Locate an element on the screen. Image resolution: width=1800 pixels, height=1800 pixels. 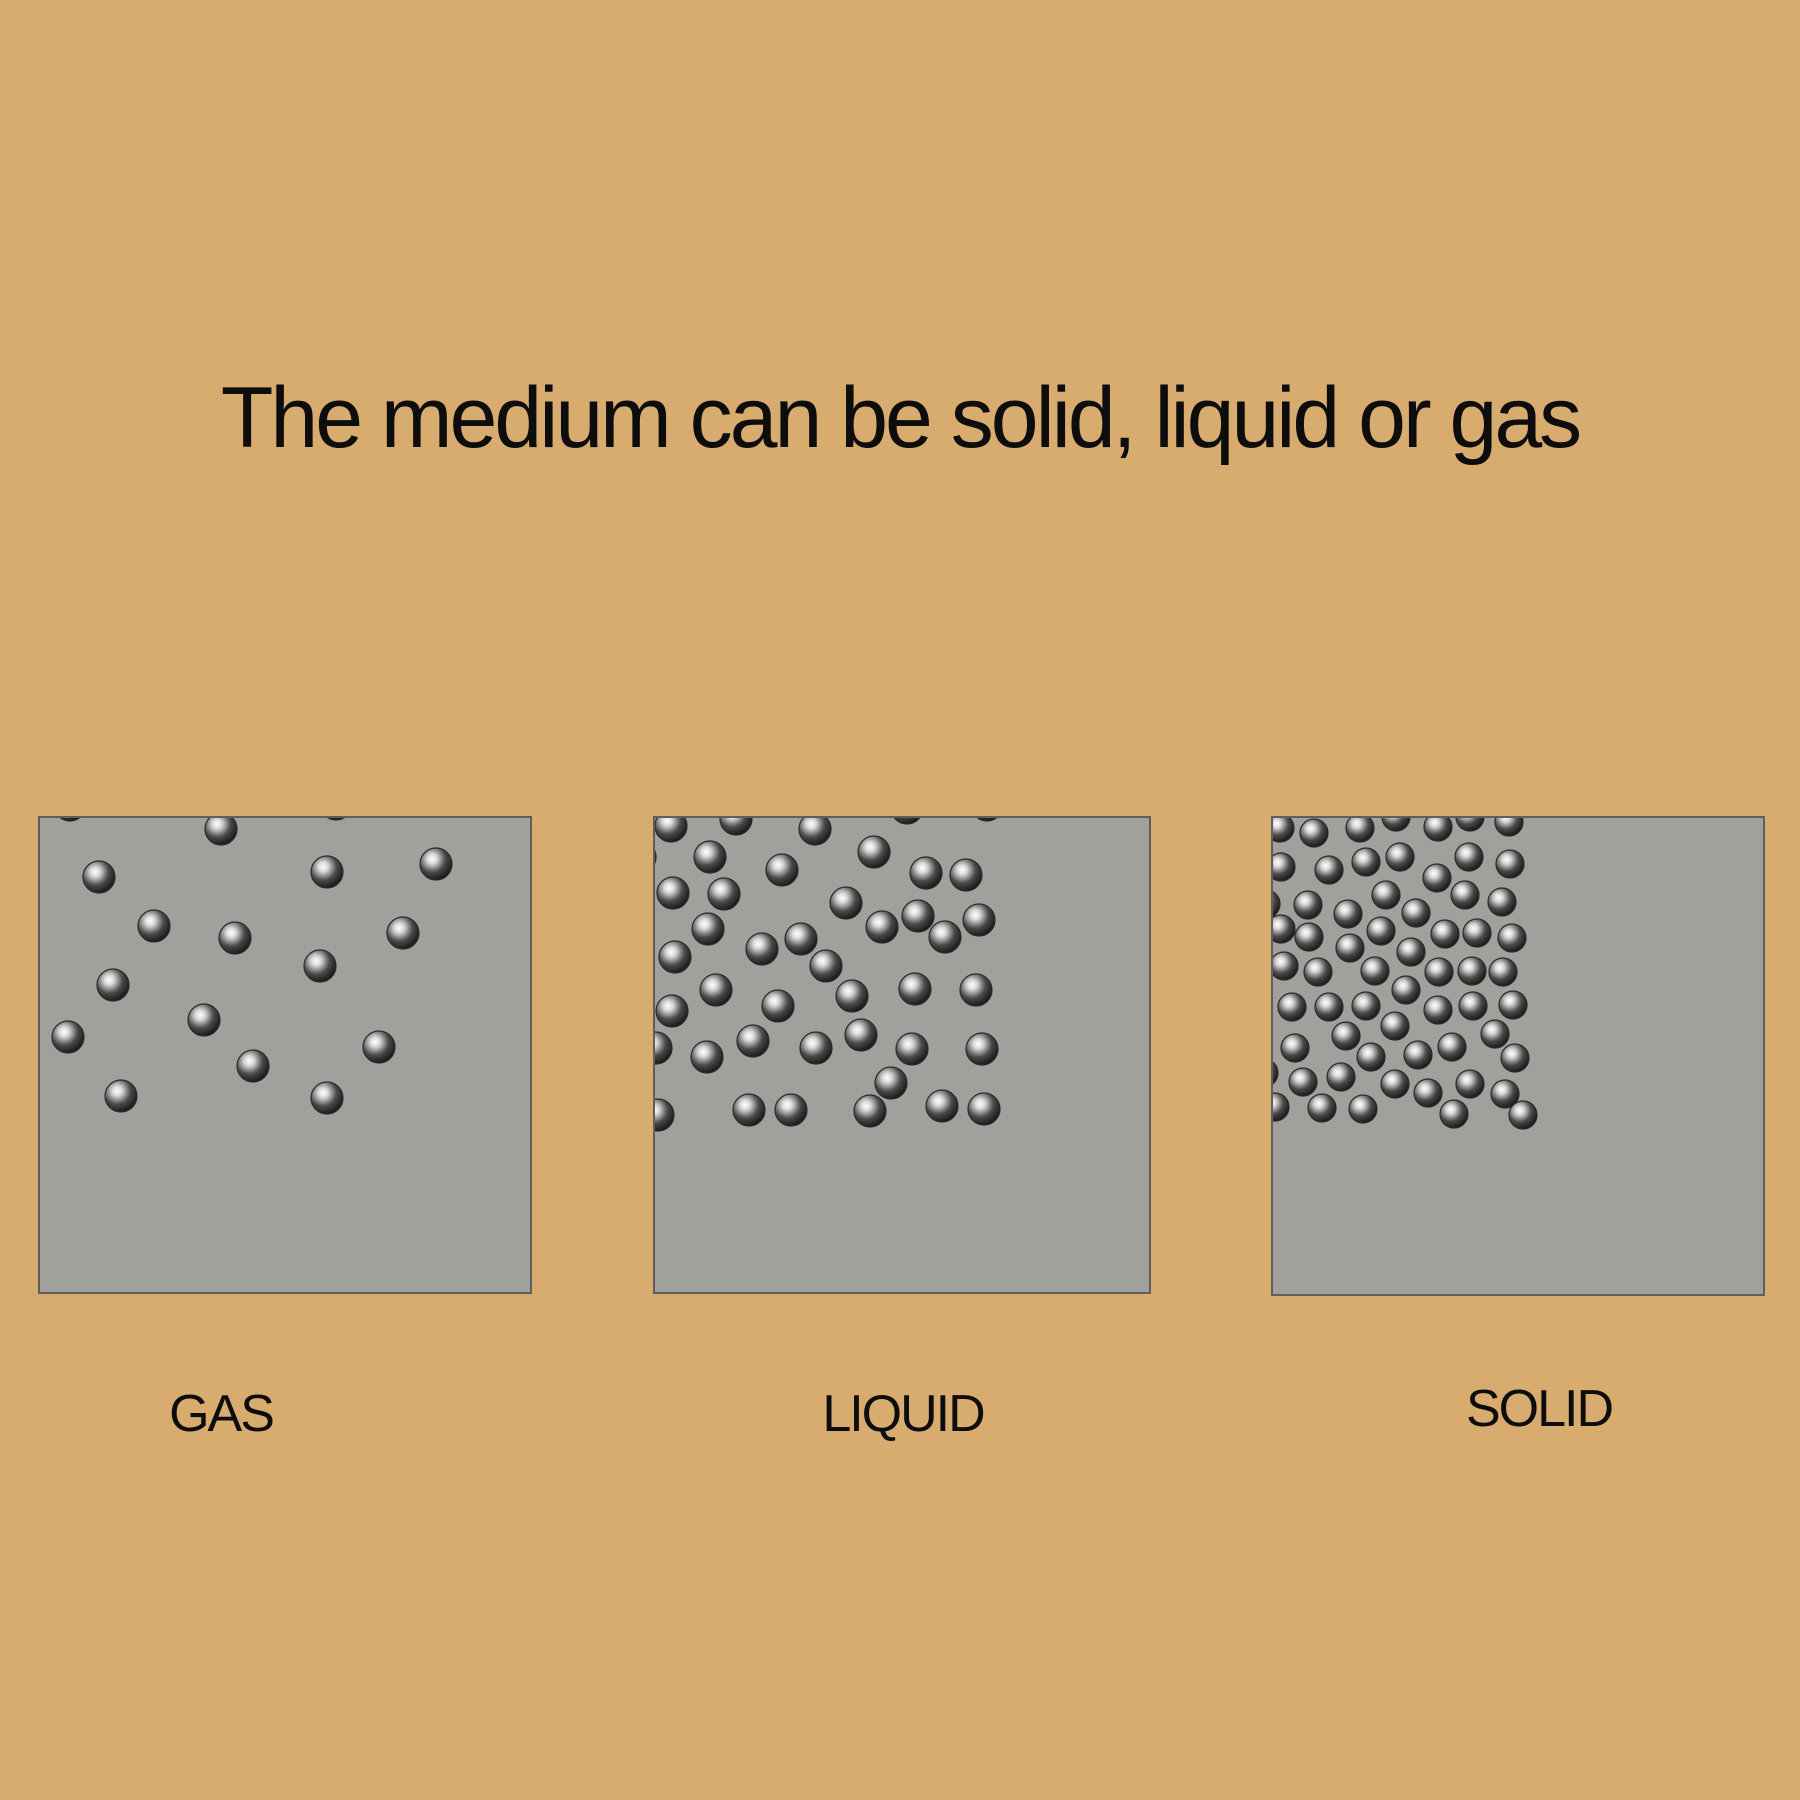
liquid-particles is located at coordinates (828, 975).